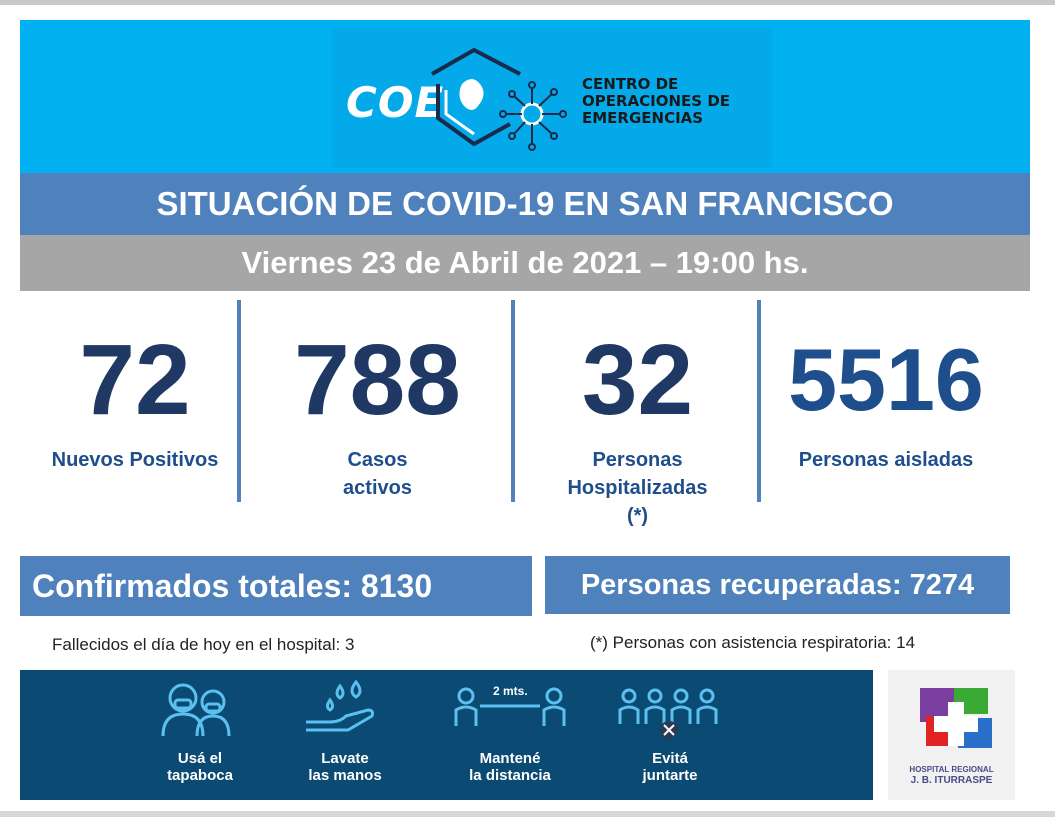  I want to click on tip-no-crowd-label: Evitá juntarte, so click(670, 767).